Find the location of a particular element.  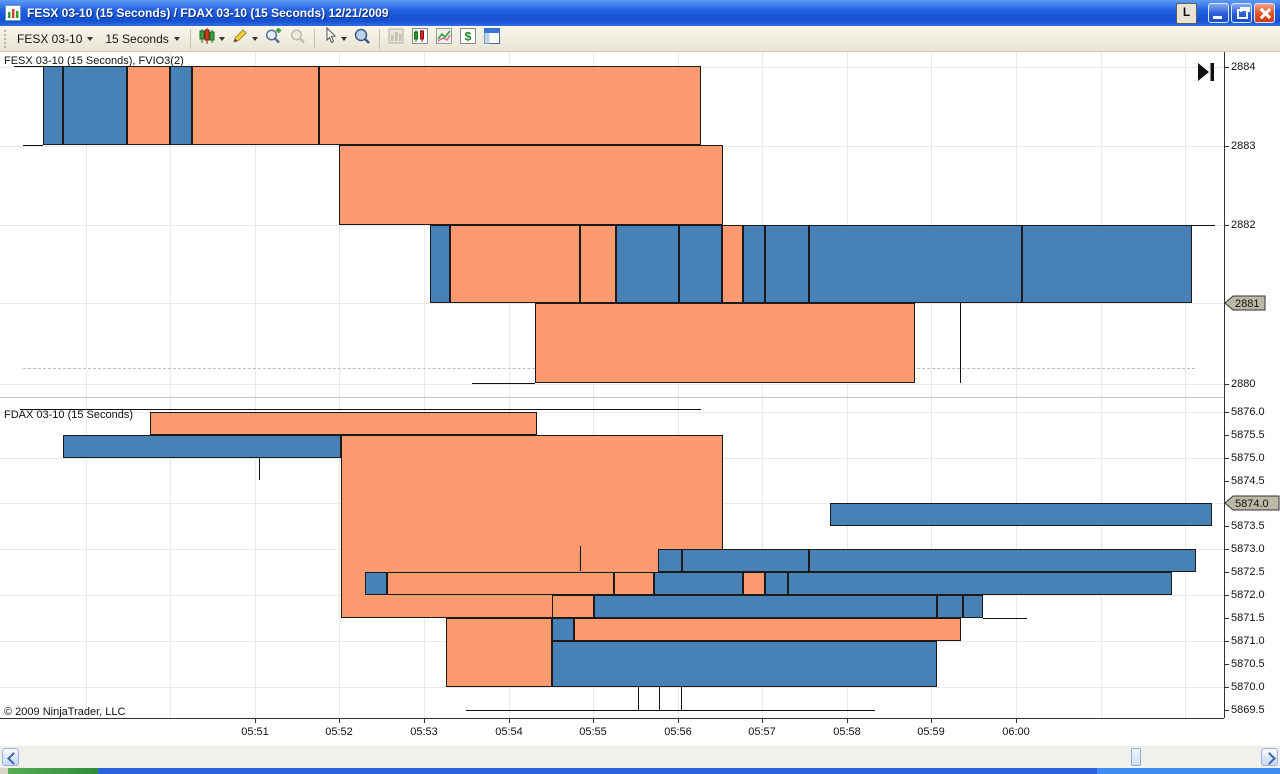

data-box-icon is located at coordinates (362, 38).